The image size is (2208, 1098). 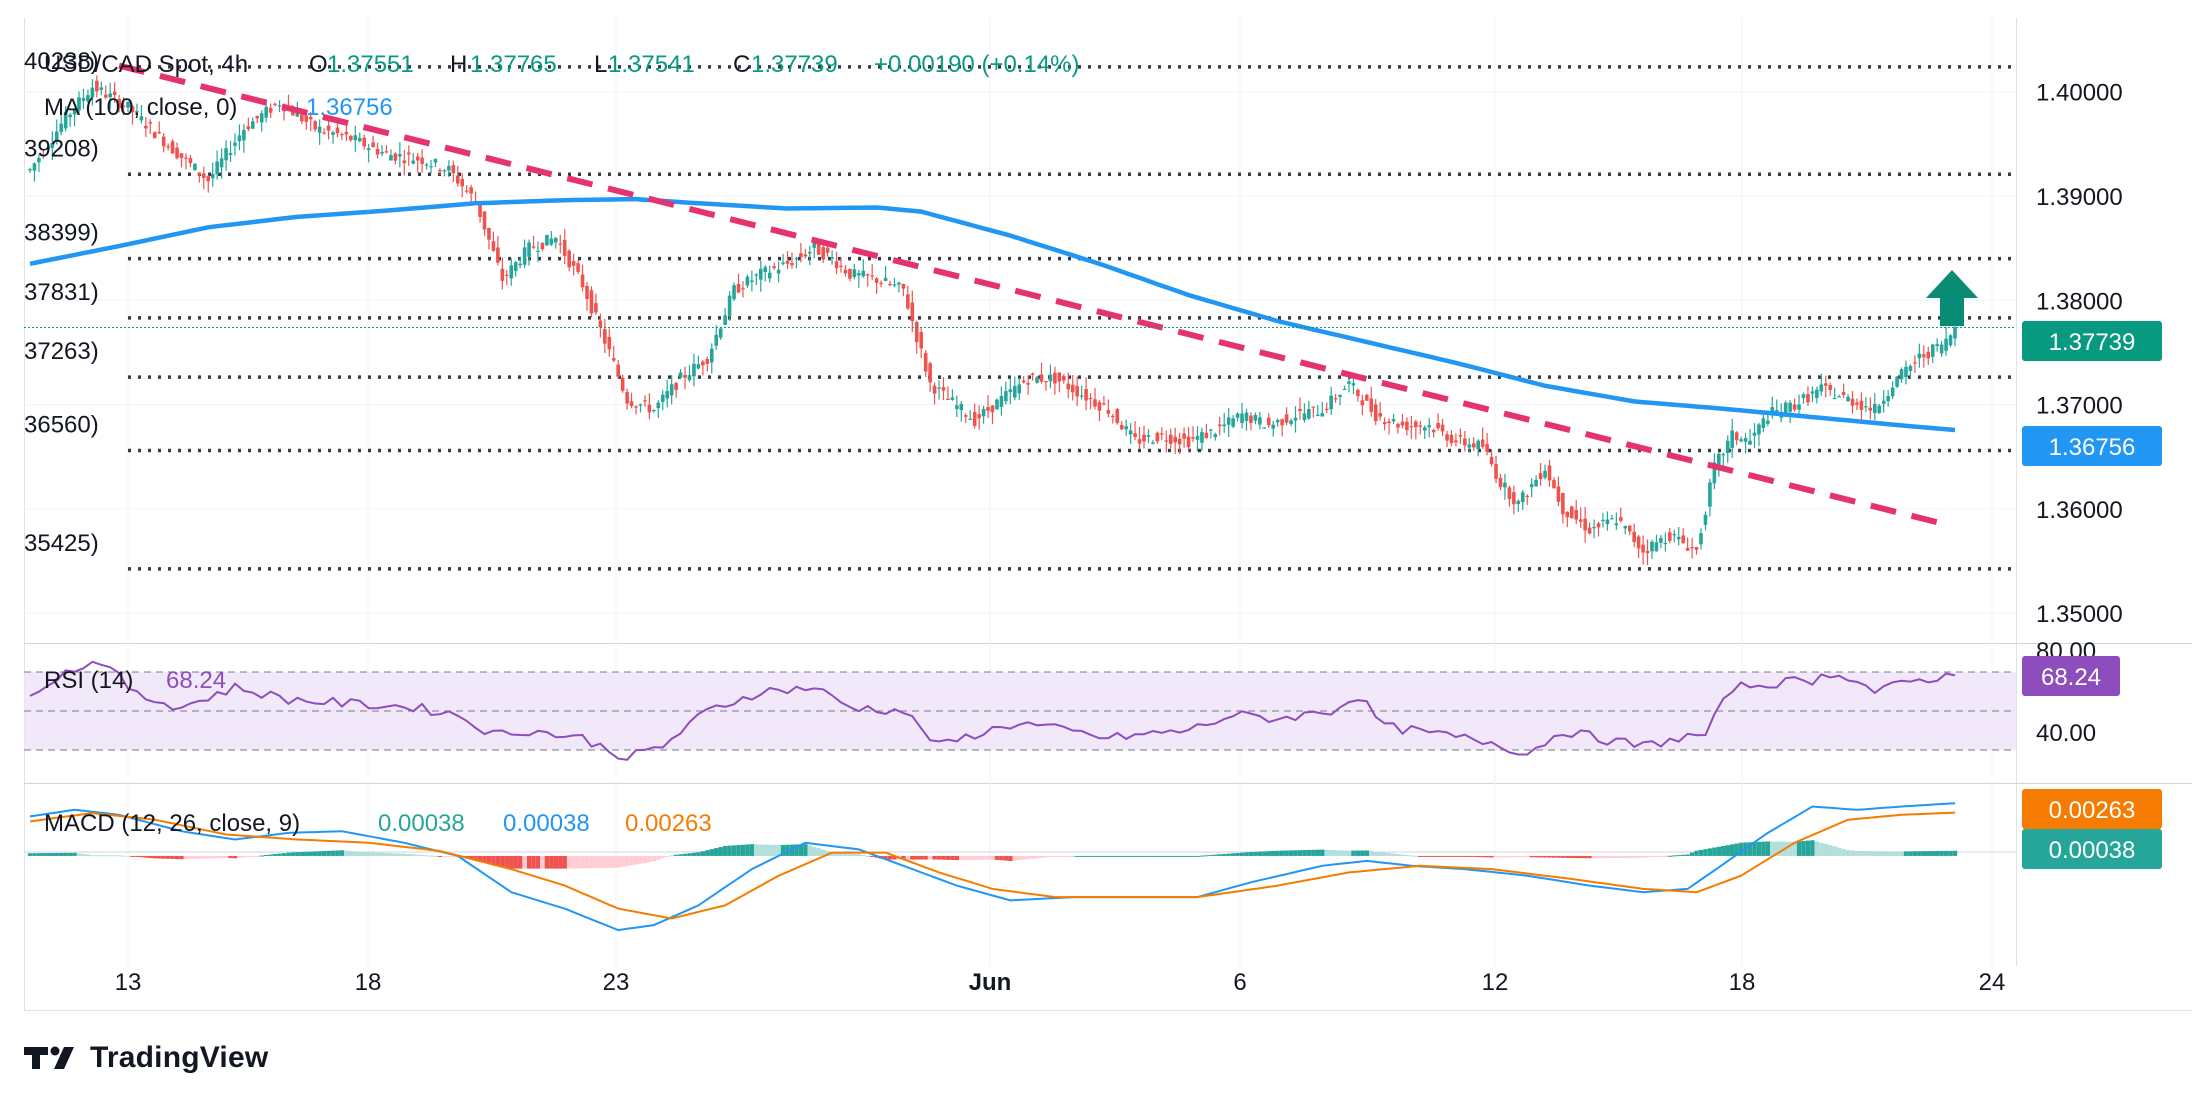 I want to click on tradingview-brand: TradingView, so click(x=146, y=1058).